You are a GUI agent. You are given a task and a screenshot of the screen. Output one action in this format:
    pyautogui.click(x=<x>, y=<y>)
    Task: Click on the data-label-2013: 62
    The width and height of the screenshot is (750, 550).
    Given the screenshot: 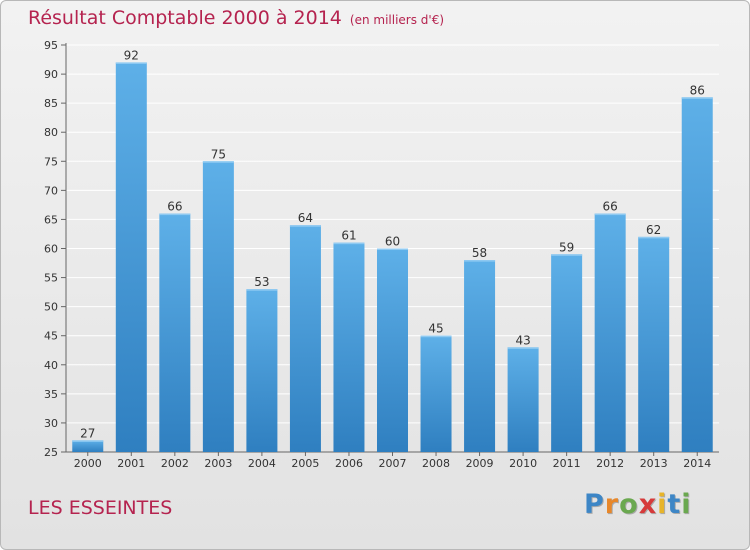 What is the action you would take?
    pyautogui.click(x=653, y=230)
    